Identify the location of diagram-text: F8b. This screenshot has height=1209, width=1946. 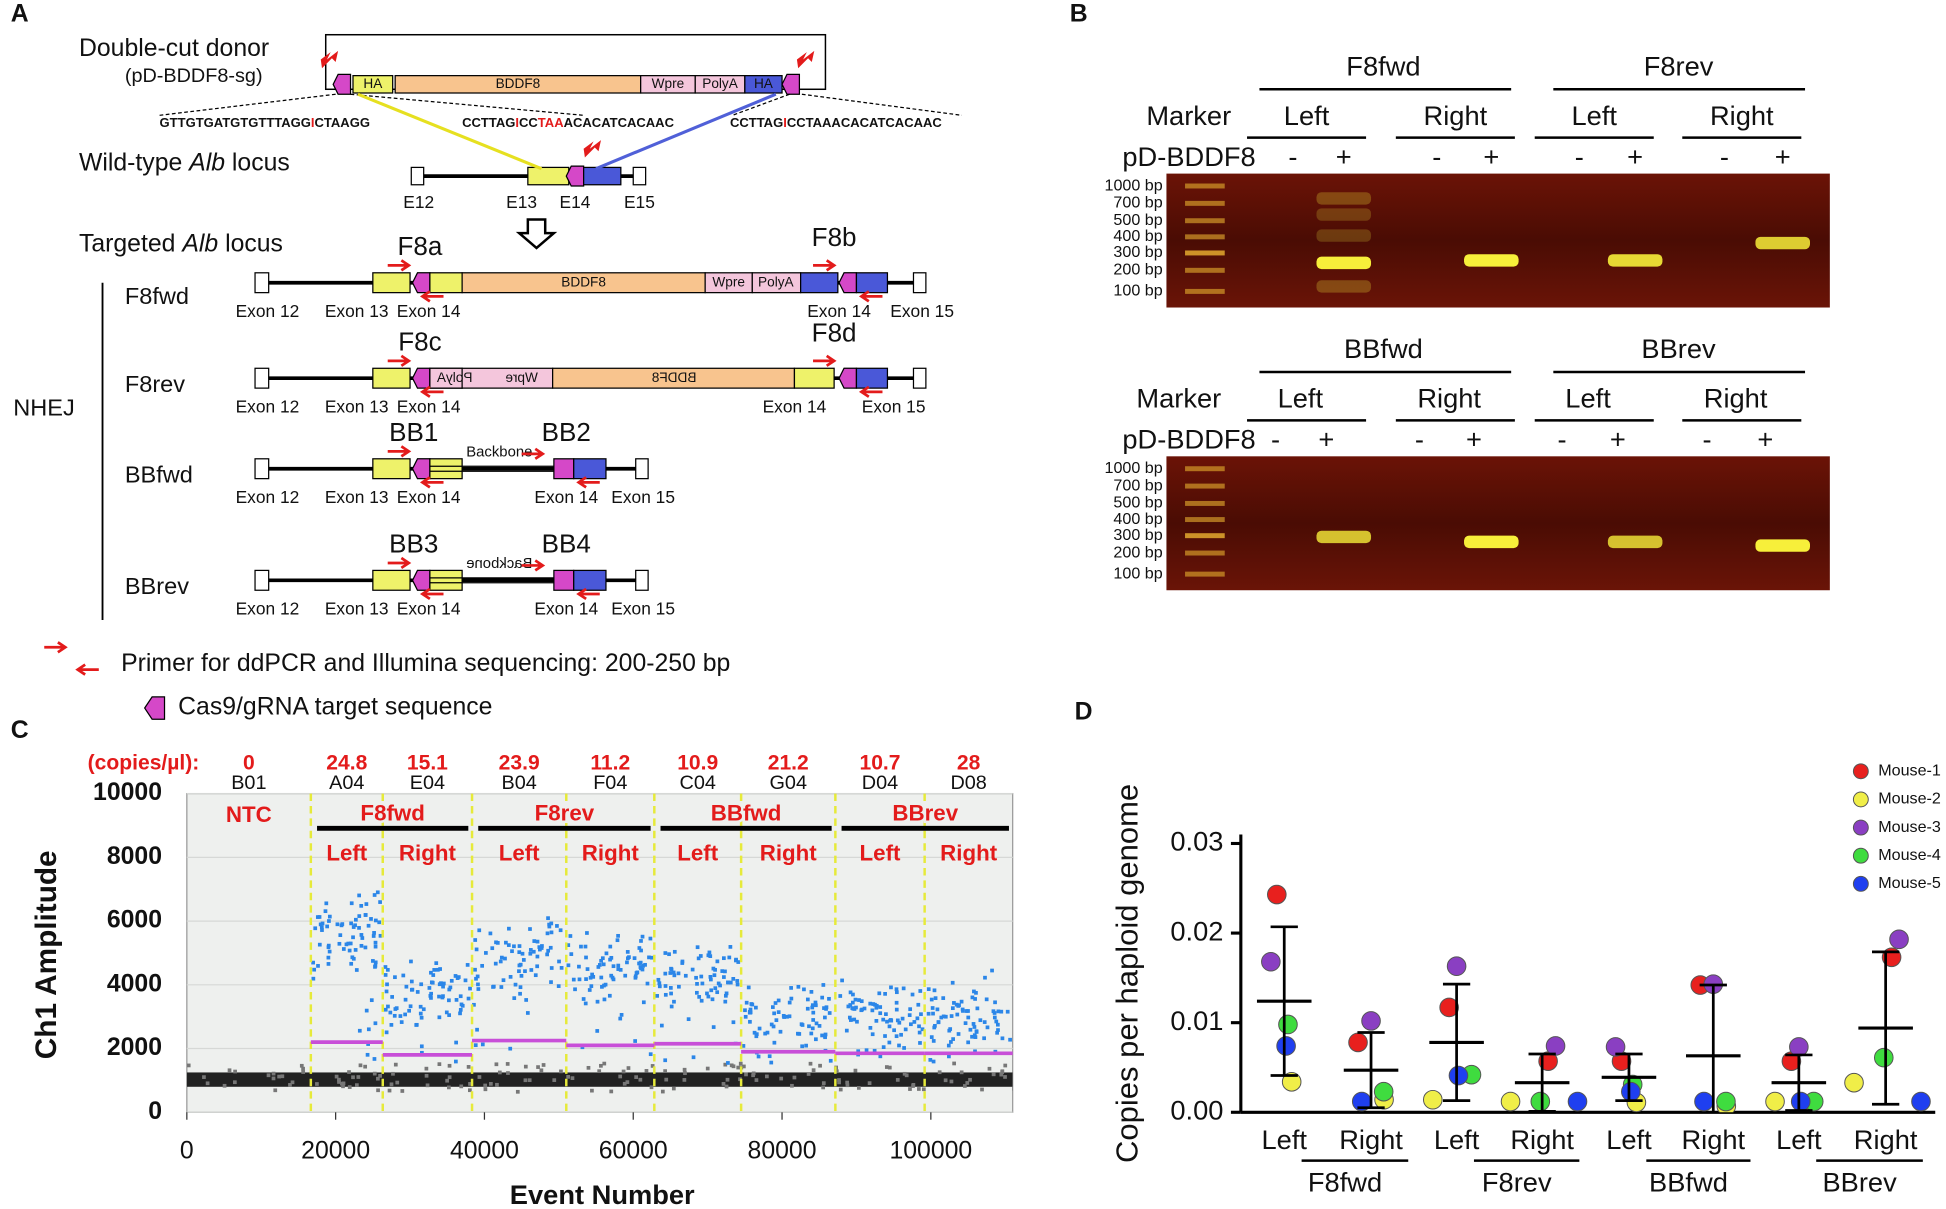
(834, 237).